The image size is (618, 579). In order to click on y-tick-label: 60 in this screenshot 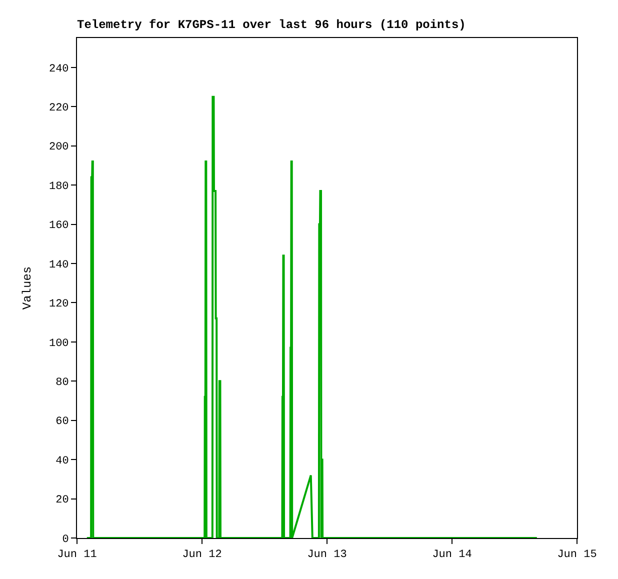, I will do `click(62, 422)`.